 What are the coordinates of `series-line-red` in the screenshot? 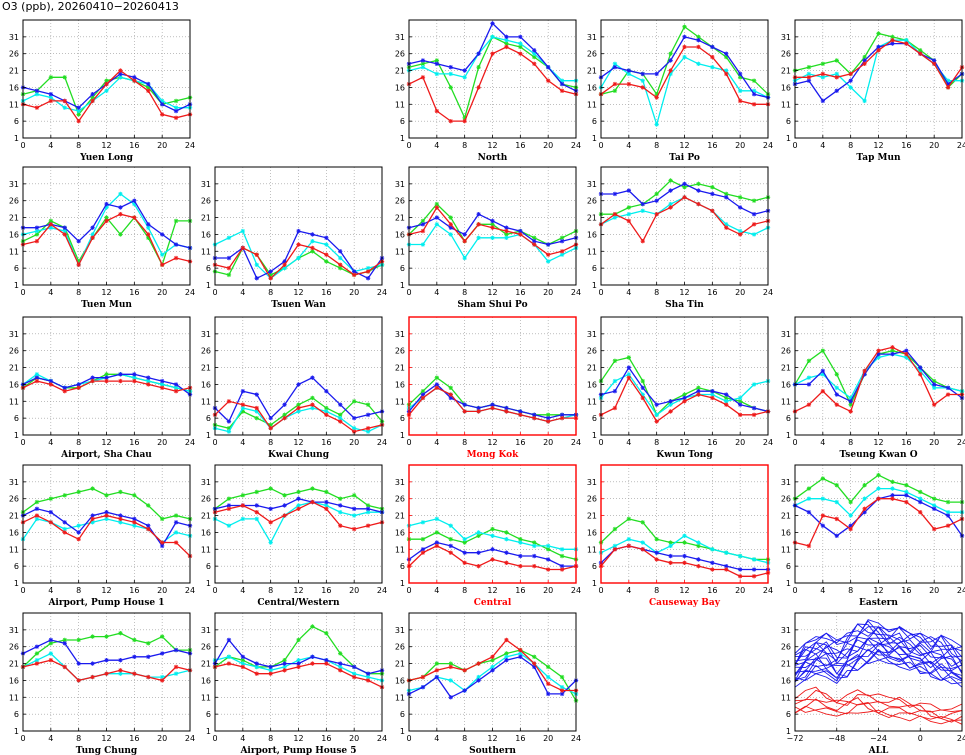 It's located at (878, 708).